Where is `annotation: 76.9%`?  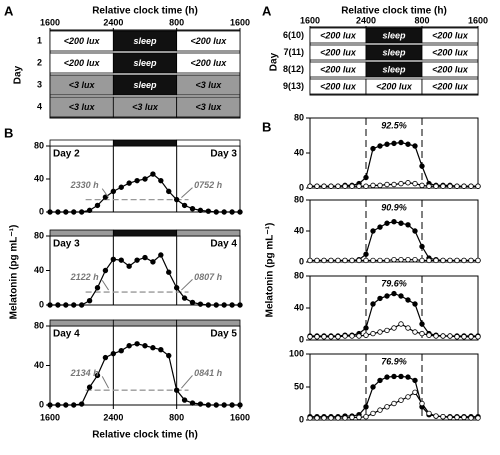
annotation: 76.9% is located at coordinates (394, 361).